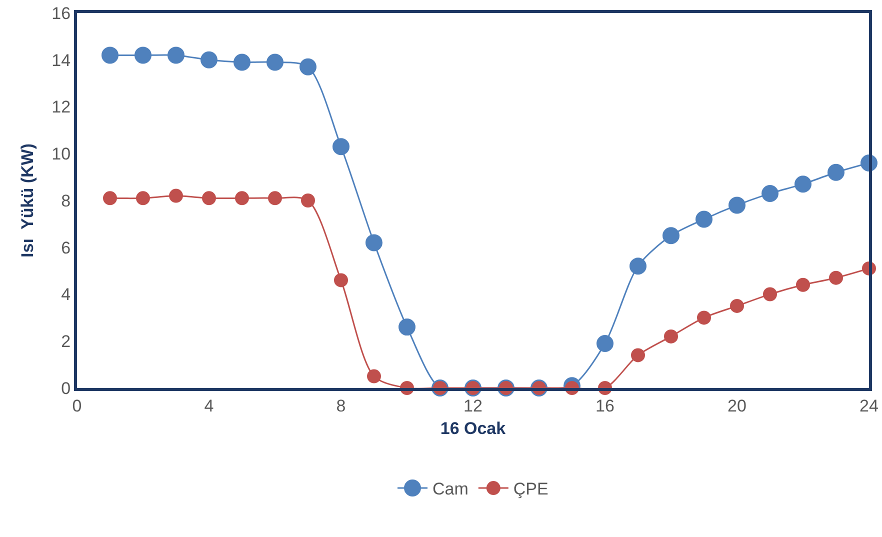 The width and height of the screenshot is (882, 537). What do you see at coordinates (473, 406) in the screenshot?
I see `x-tick-label: 12` at bounding box center [473, 406].